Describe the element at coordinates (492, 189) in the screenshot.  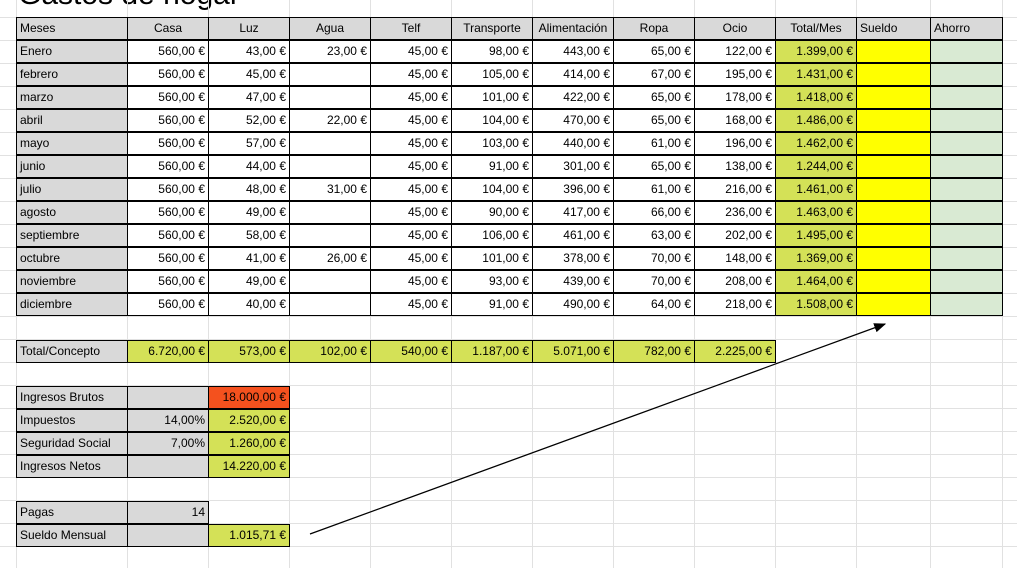
I see `value-cell: 104,00 €` at that location.